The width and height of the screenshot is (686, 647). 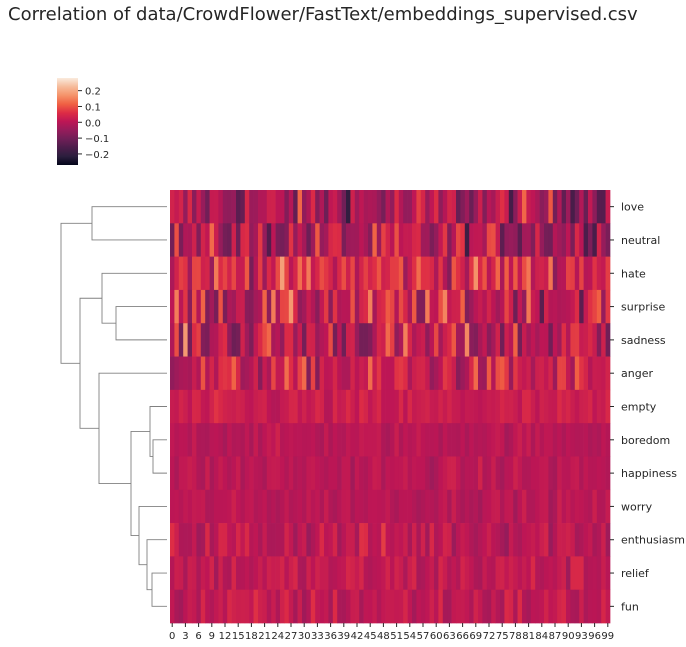 I want to click on row-label: neutral, so click(x=640, y=240).